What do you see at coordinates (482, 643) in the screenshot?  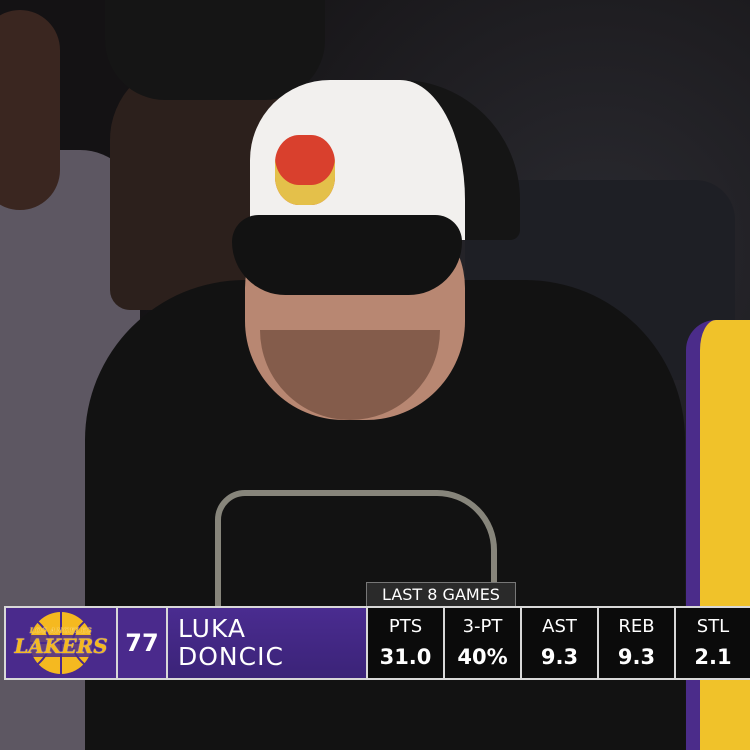 I see `stat-3pt: 3-PT 40%` at bounding box center [482, 643].